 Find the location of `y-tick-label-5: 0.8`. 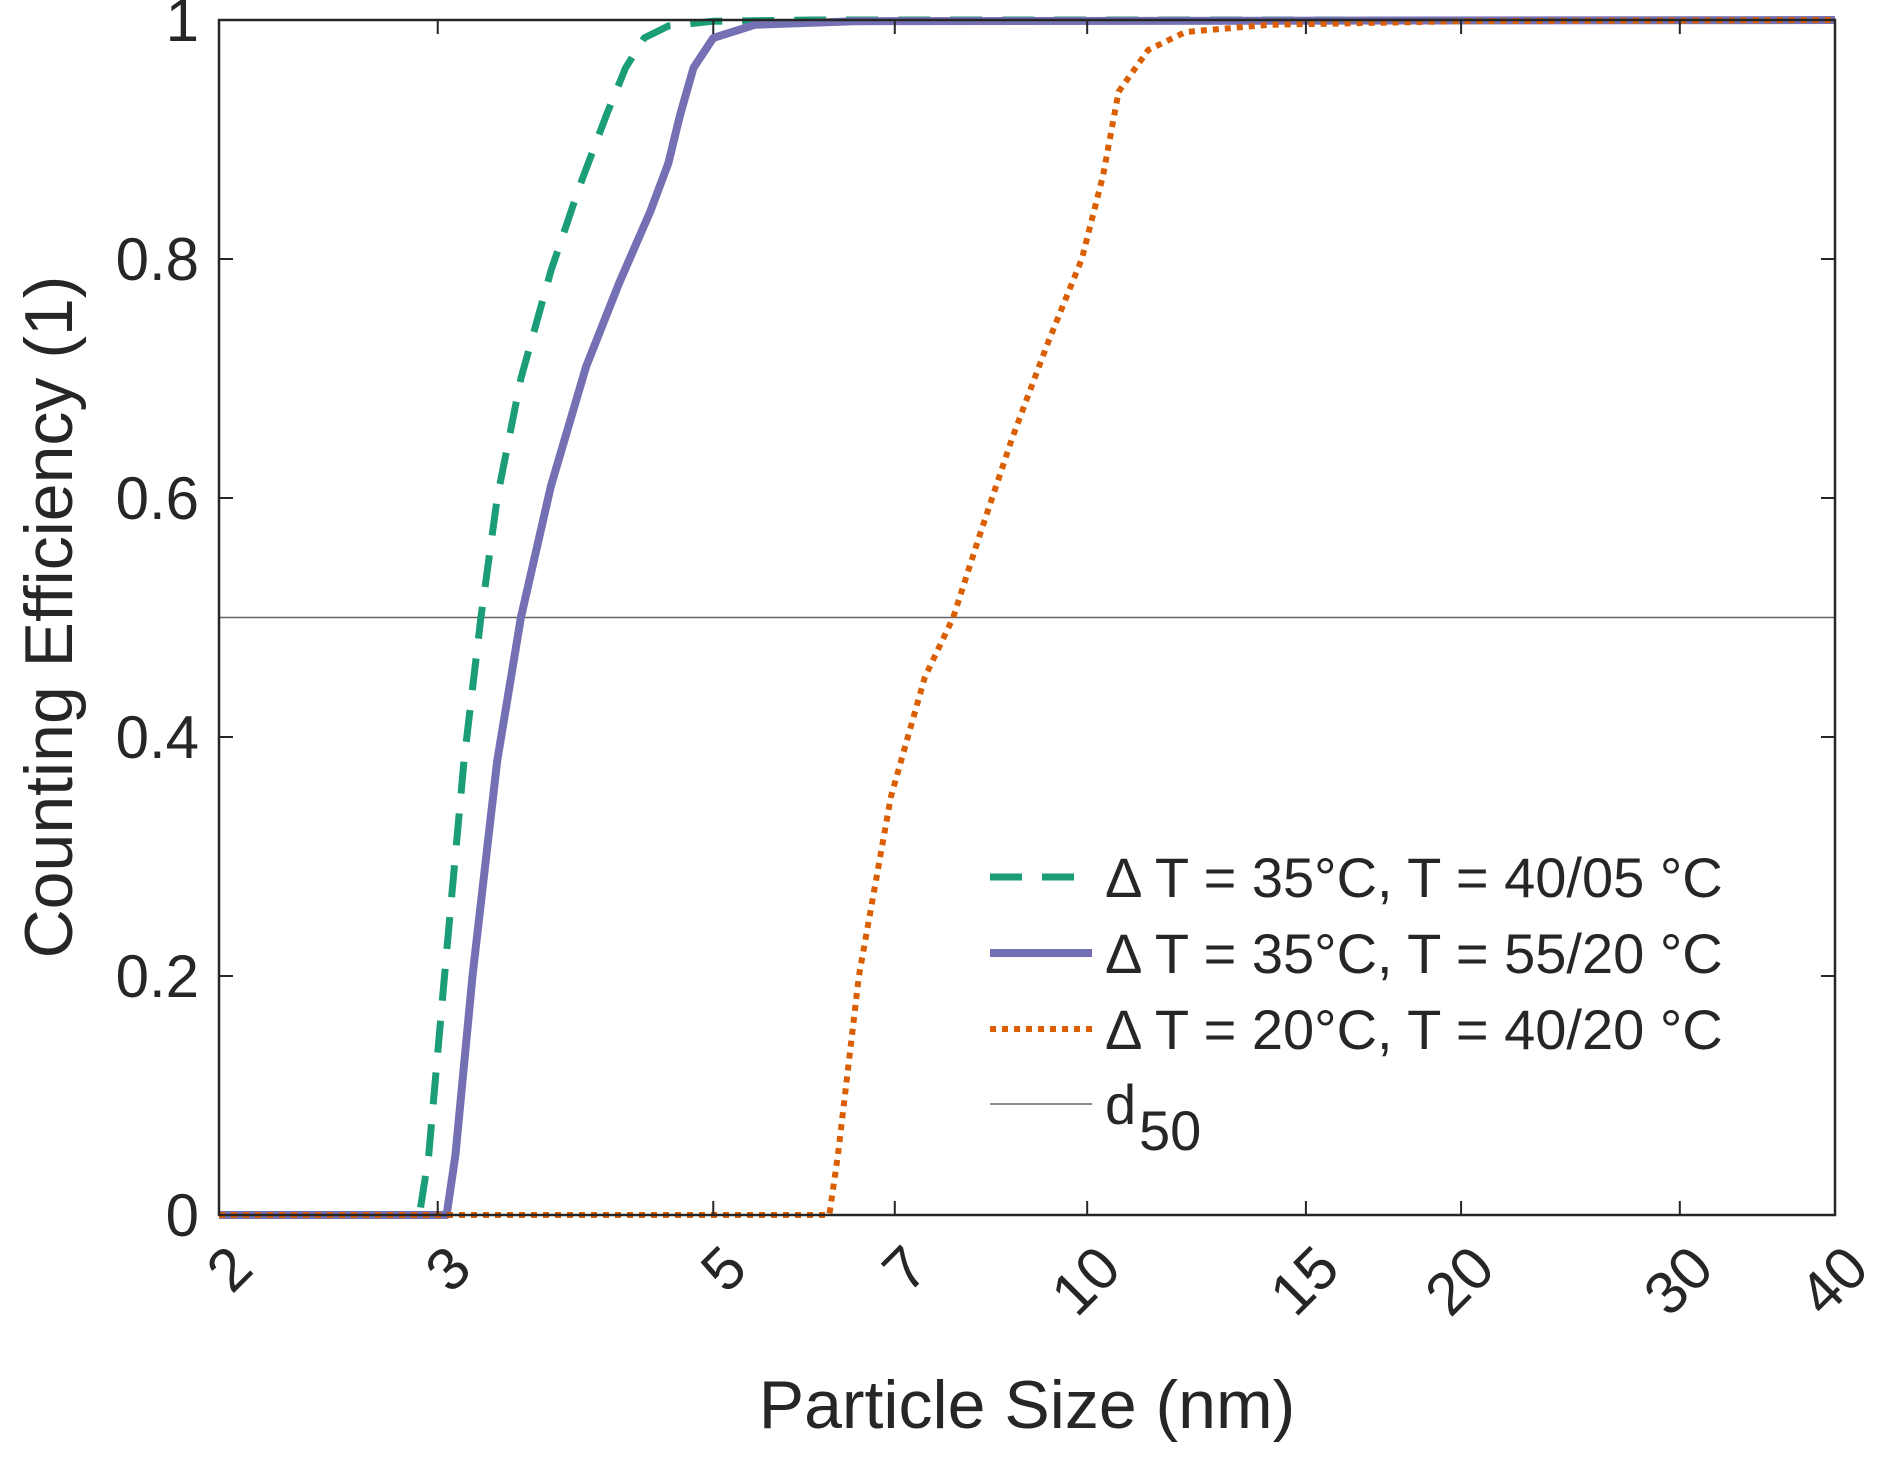

y-tick-label-5: 0.8 is located at coordinates (157, 259).